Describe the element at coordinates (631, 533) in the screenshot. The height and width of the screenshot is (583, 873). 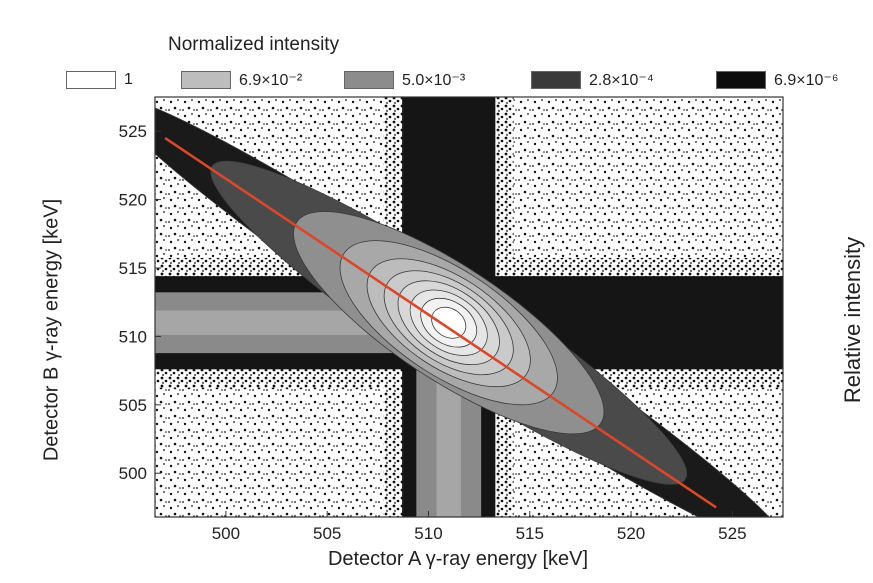
I see `x-tick-label: 520` at that location.